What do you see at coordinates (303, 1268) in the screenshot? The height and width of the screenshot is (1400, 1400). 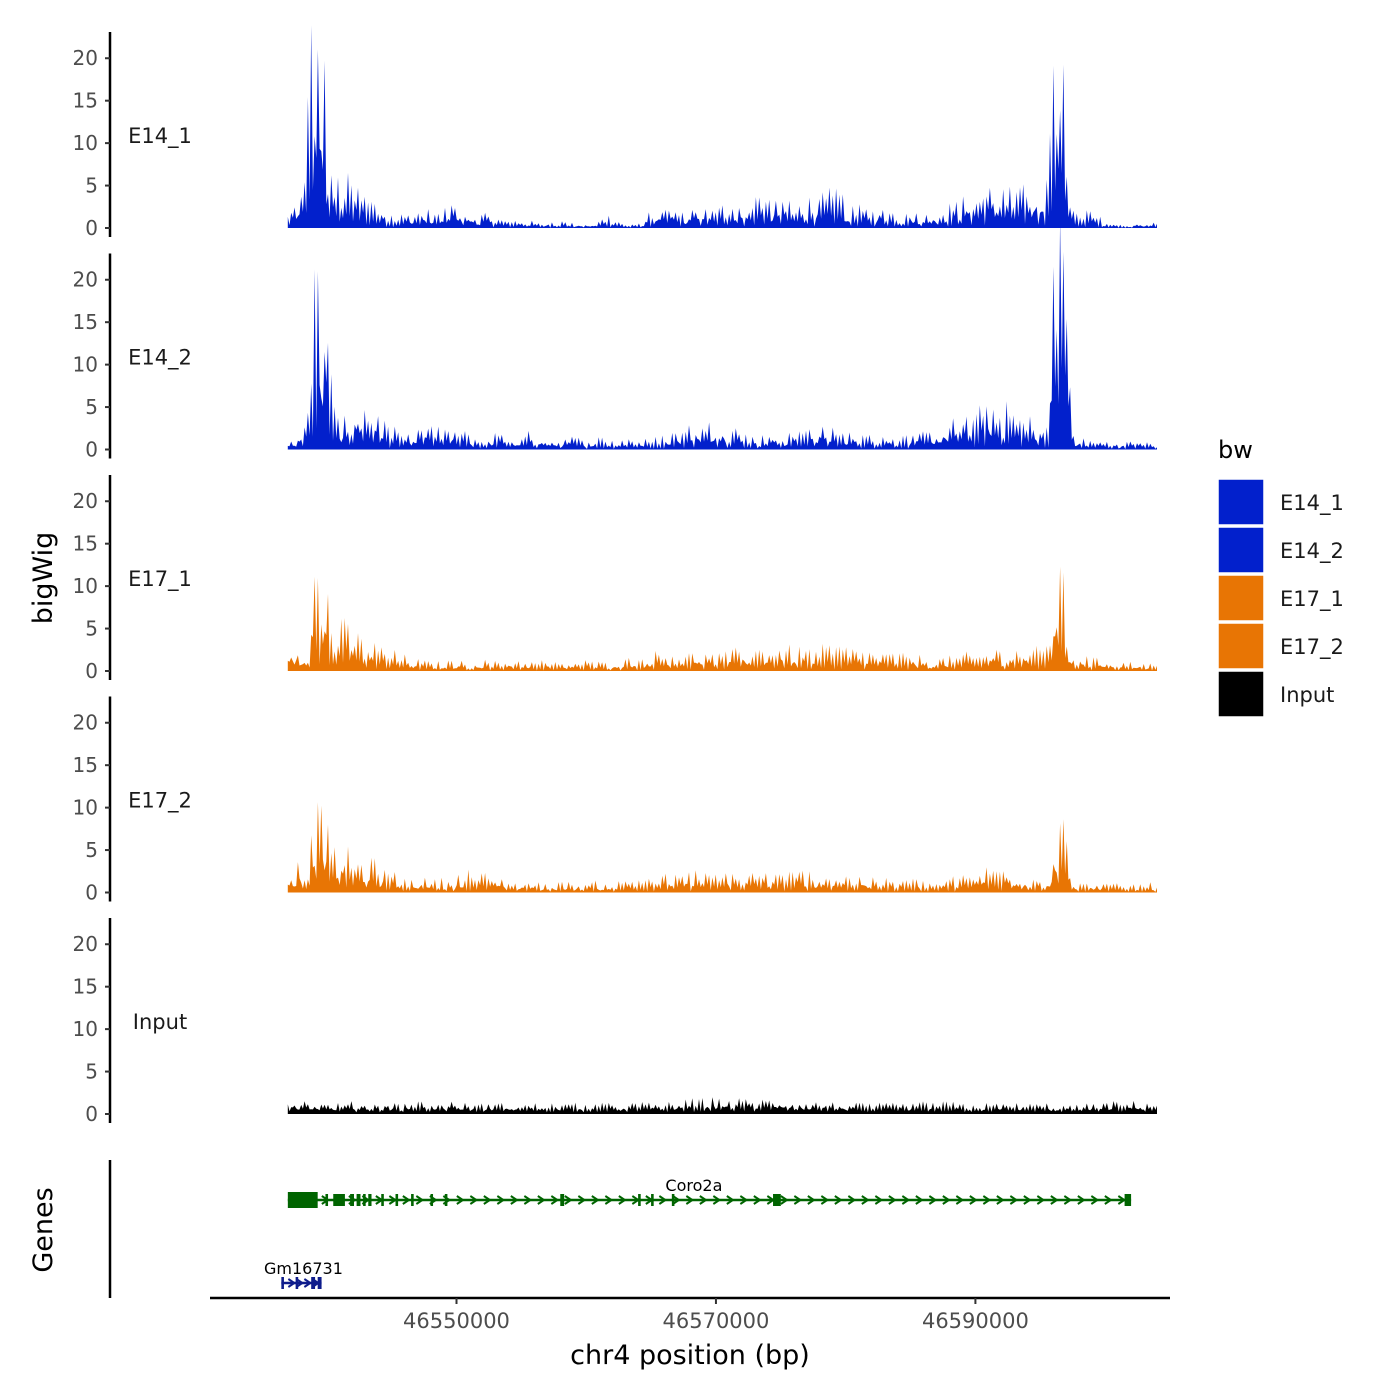 I see `gene-label-Gm16731: Gm16731` at bounding box center [303, 1268].